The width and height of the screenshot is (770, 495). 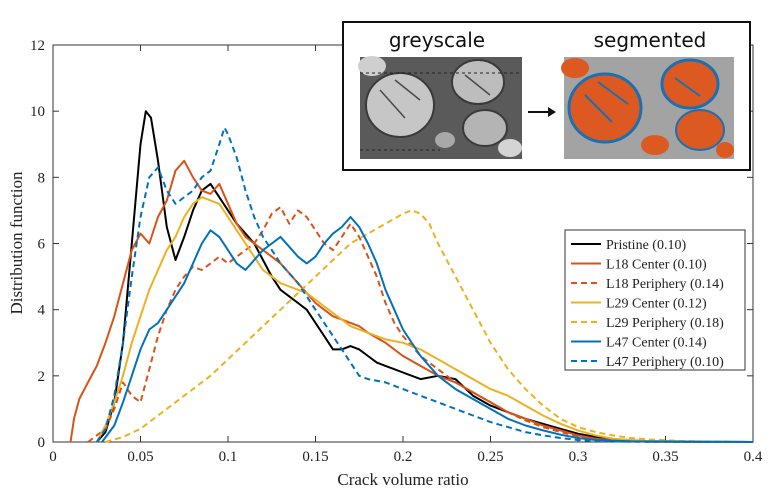 What do you see at coordinates (753, 457) in the screenshot?
I see `x-tick-label: 0.4` at bounding box center [753, 457].